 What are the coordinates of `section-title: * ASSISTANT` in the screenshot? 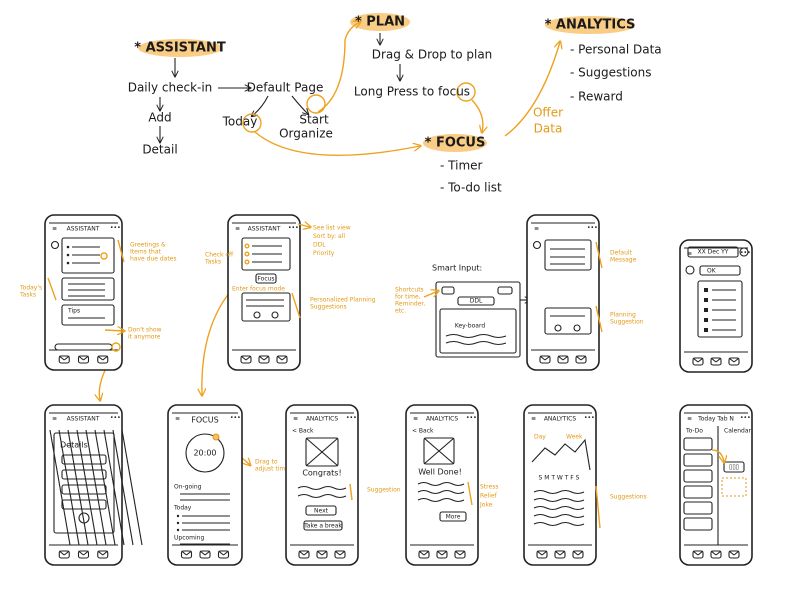 It's located at (180, 48).